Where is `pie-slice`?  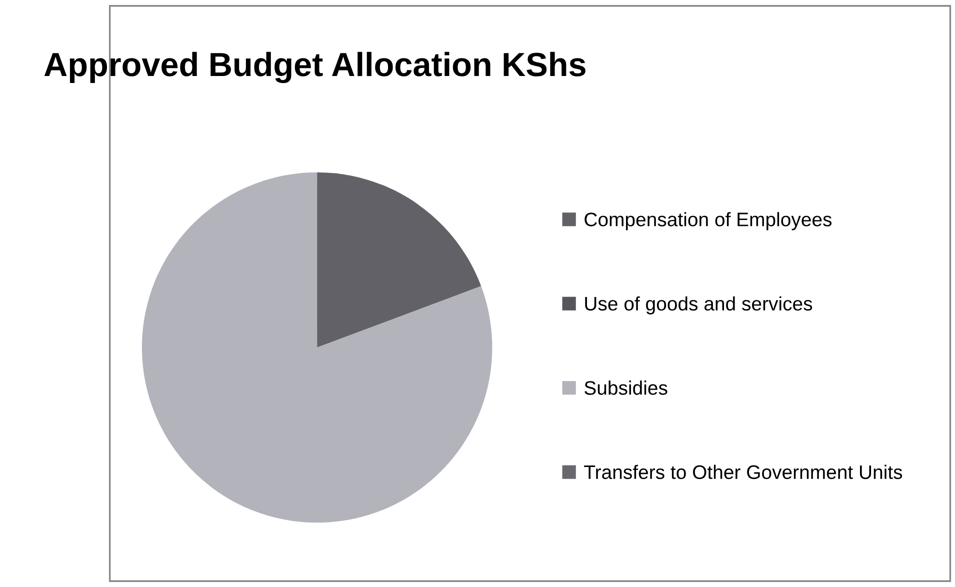 pie-slice is located at coordinates (399, 260).